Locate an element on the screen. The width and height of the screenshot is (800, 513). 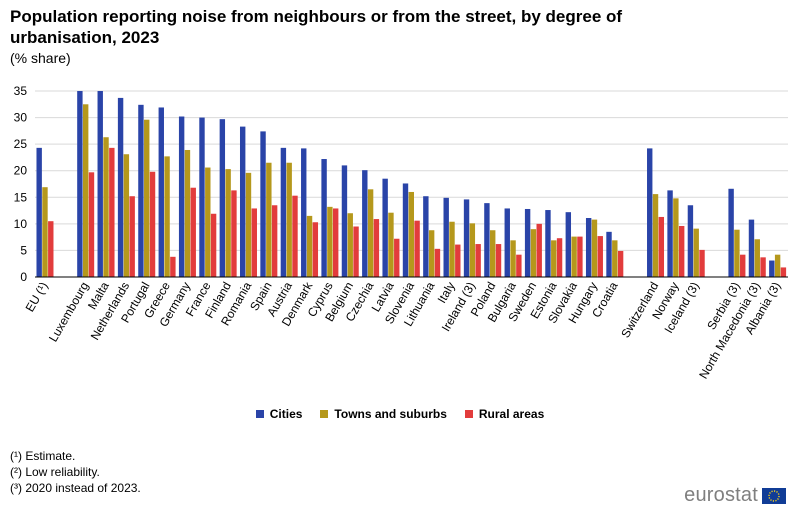
footnote: (²) Low reliability. is located at coordinates (55, 472).